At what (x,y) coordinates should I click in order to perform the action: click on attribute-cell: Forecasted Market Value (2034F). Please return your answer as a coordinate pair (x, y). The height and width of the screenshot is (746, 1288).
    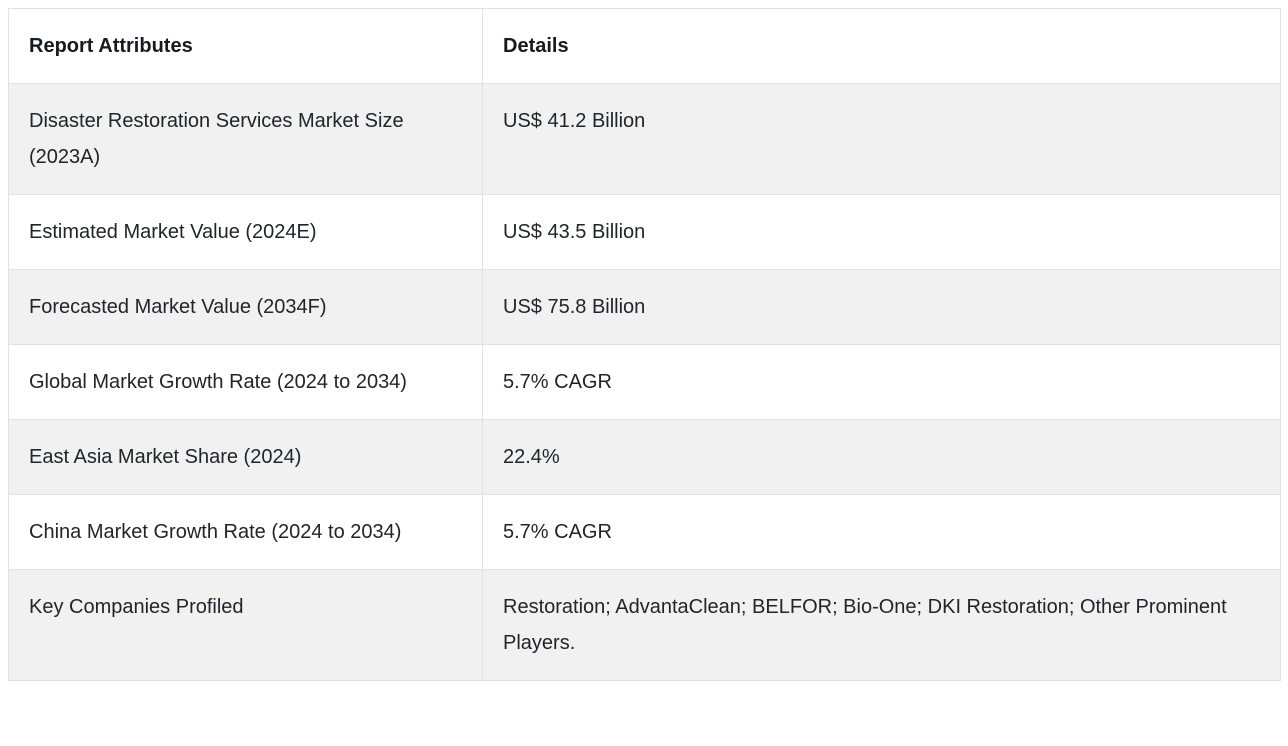
    Looking at the image, I should click on (245, 307).